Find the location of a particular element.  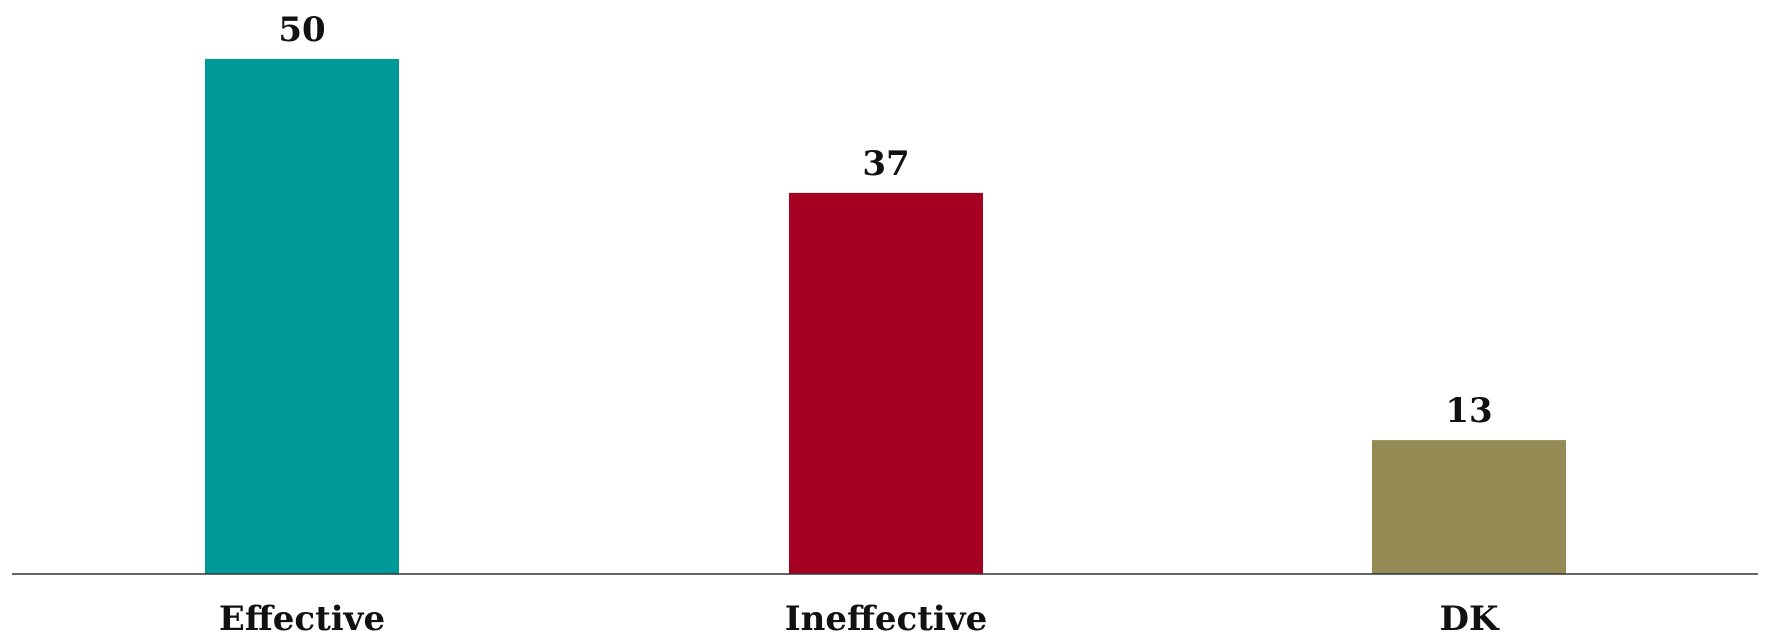

category-label-effective: Effective is located at coordinates (302, 617).